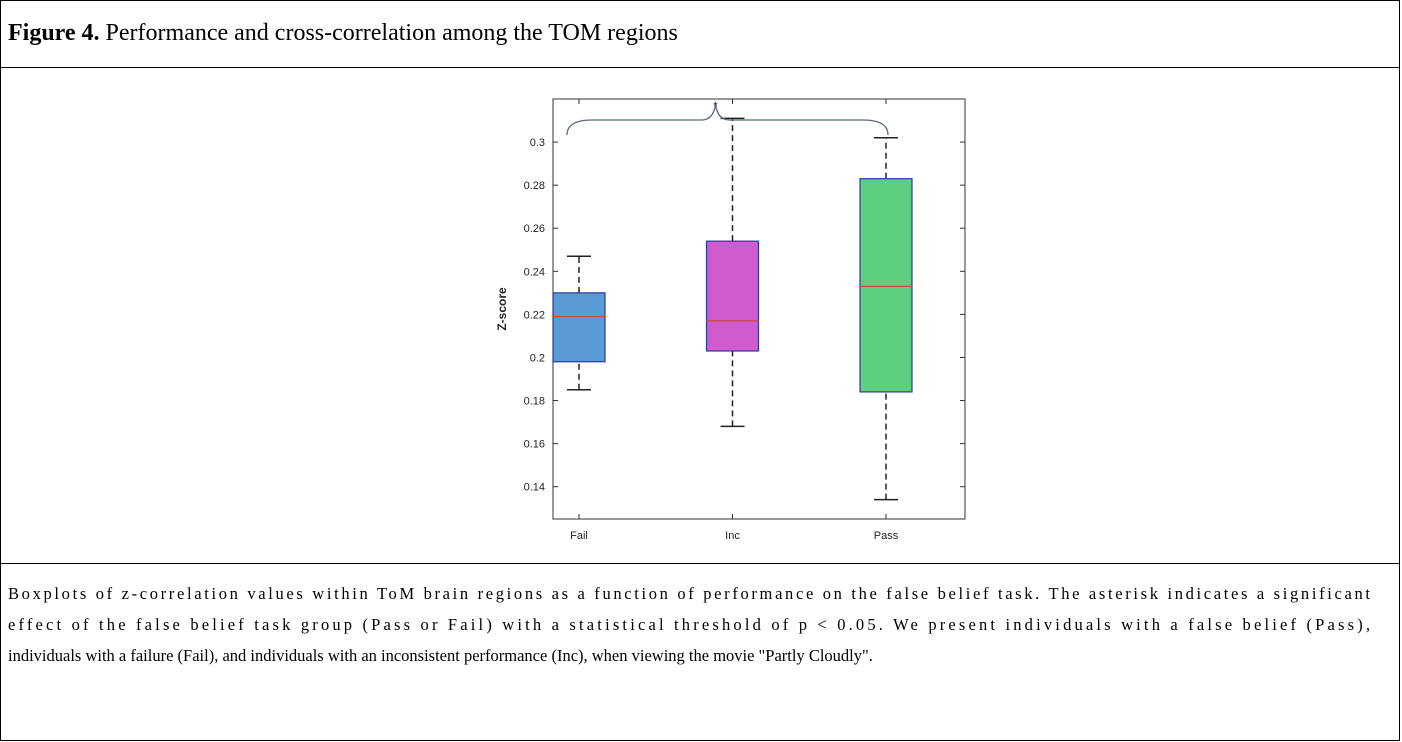 The height and width of the screenshot is (742, 1402). Describe the element at coordinates (715, 106) in the screenshot. I see `significance-asterisk: *` at that location.